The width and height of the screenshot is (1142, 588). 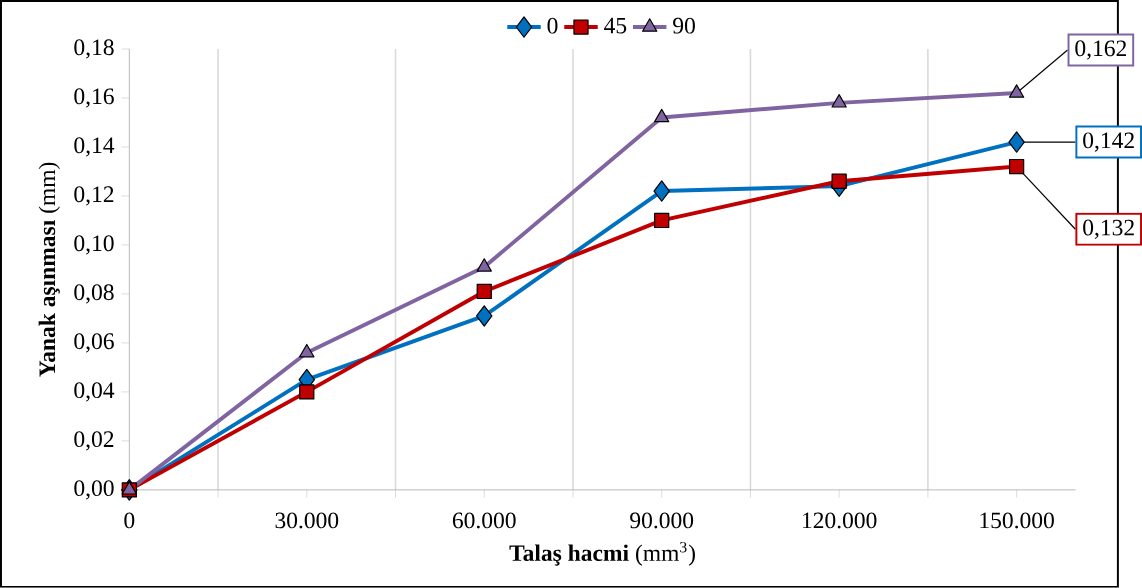 What do you see at coordinates (684, 25) in the screenshot?
I see `legend-label: 90` at bounding box center [684, 25].